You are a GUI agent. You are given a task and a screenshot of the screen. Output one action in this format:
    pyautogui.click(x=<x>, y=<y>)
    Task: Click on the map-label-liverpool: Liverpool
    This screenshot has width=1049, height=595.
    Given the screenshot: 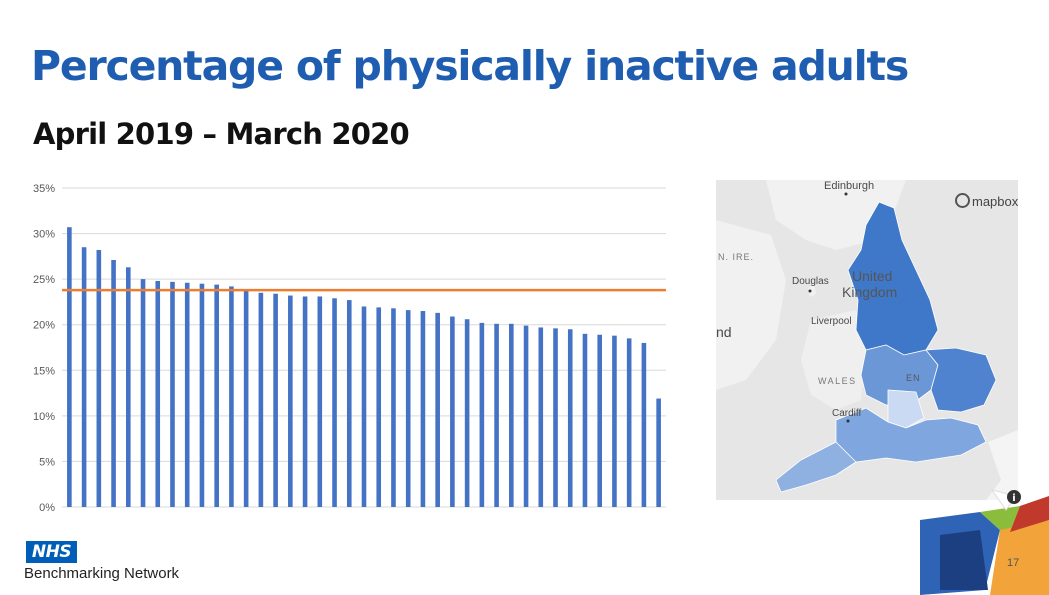 What is the action you would take?
    pyautogui.click(x=831, y=321)
    